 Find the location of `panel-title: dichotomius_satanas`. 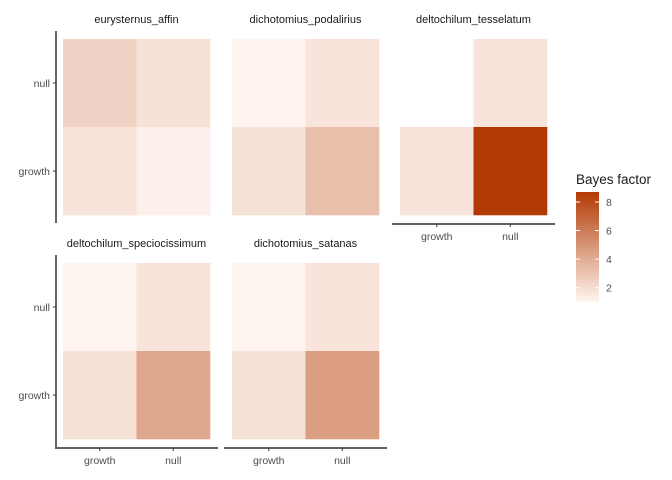

panel-title: dichotomius_satanas is located at coordinates (306, 244).